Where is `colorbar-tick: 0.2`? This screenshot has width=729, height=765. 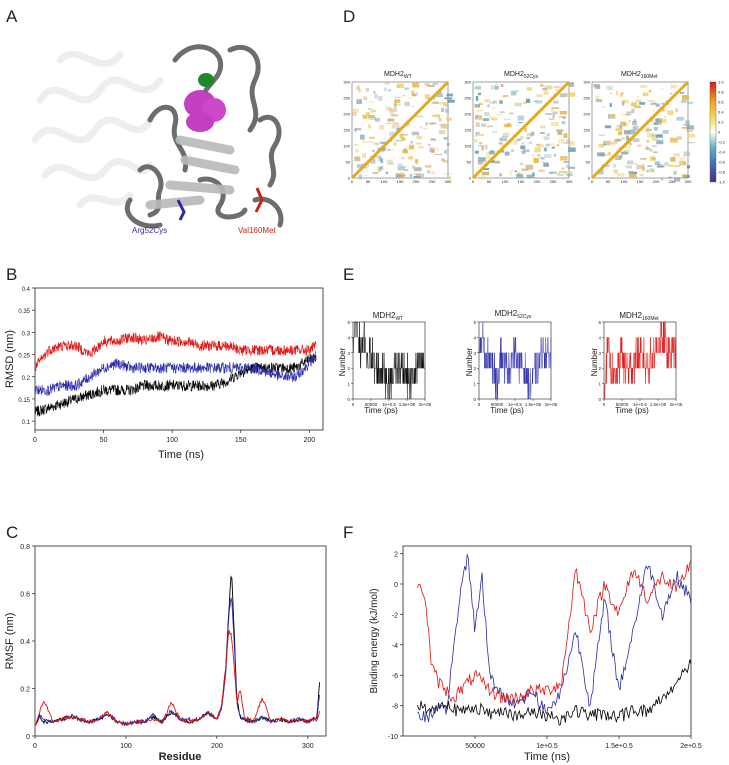
colorbar-tick: 0.2 is located at coordinates (721, 122).